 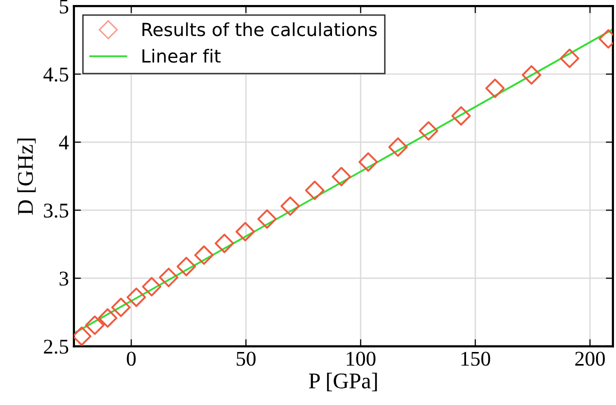 I want to click on y-axis-title: D [GHz], so click(x=26, y=176).